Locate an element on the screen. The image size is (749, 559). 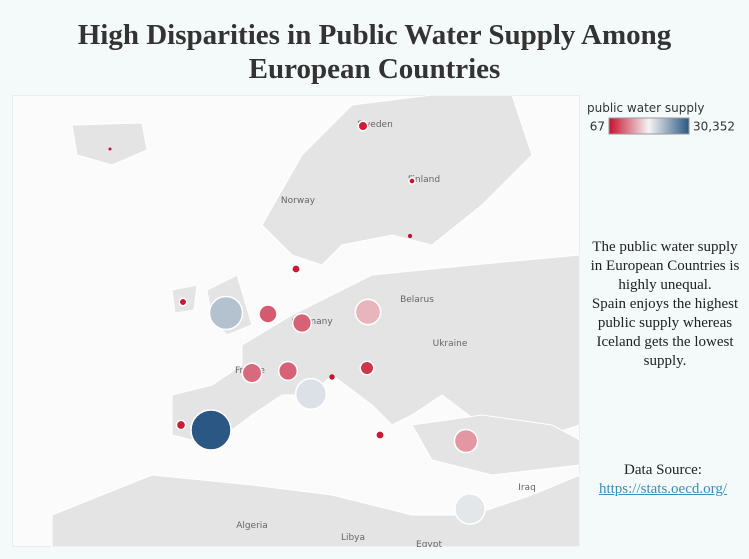
map-label: Iraq is located at coordinates (527, 488).